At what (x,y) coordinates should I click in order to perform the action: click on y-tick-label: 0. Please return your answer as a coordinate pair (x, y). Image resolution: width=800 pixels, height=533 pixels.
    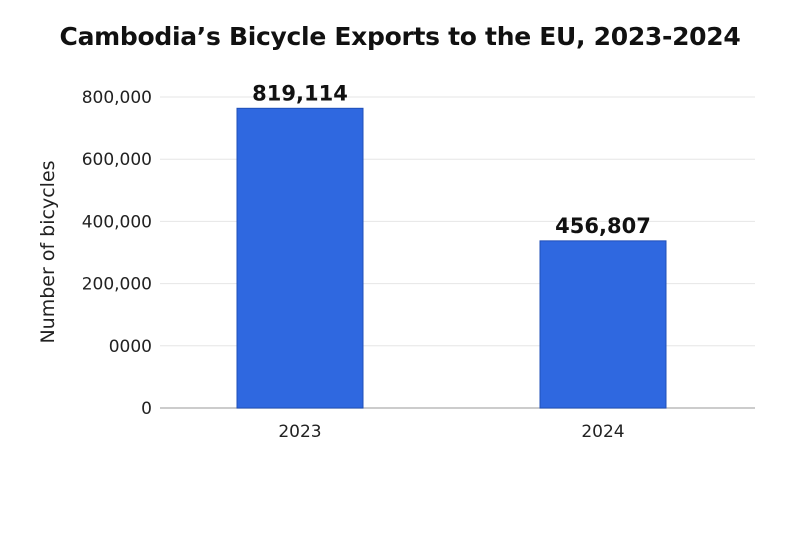
    Looking at the image, I should click on (146, 409).